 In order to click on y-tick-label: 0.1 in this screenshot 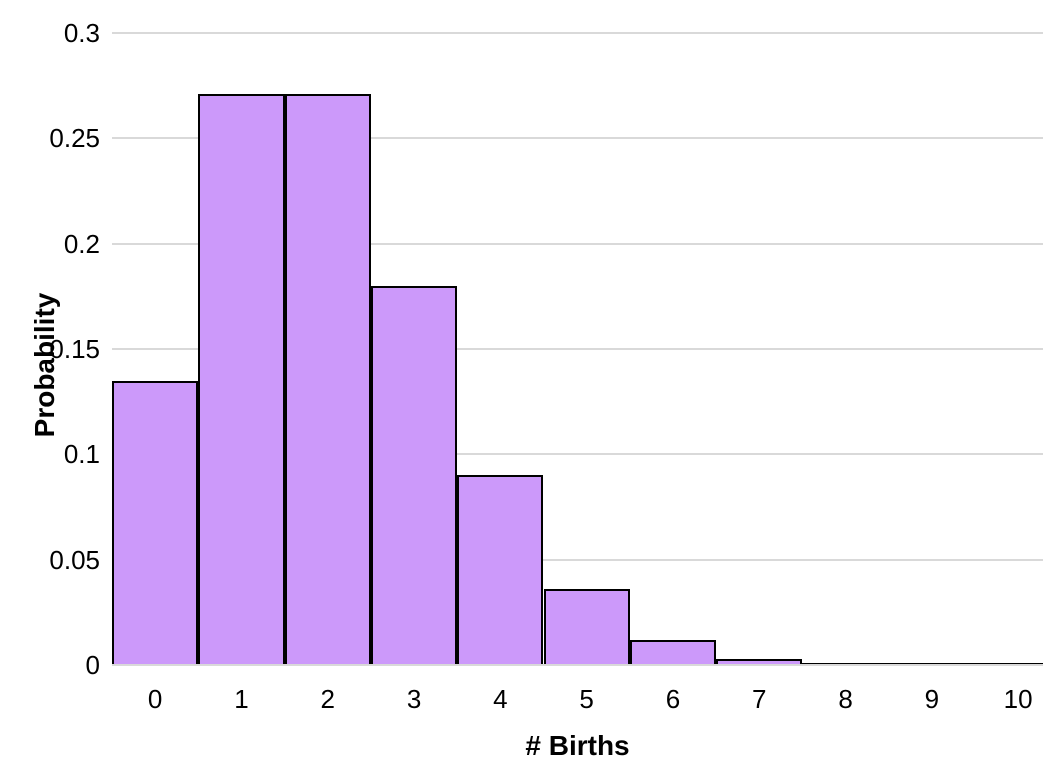, I will do `click(81, 454)`.